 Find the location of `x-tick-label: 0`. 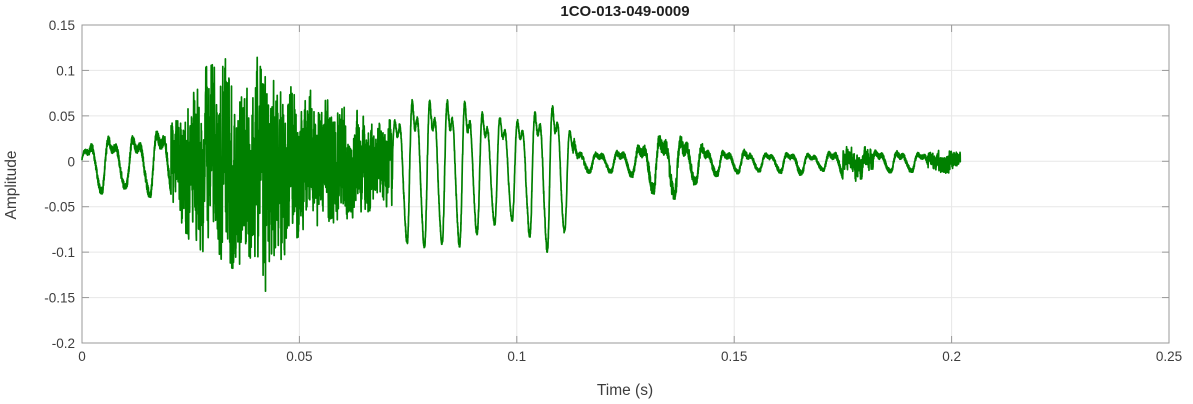

x-tick-label: 0 is located at coordinates (82, 356).